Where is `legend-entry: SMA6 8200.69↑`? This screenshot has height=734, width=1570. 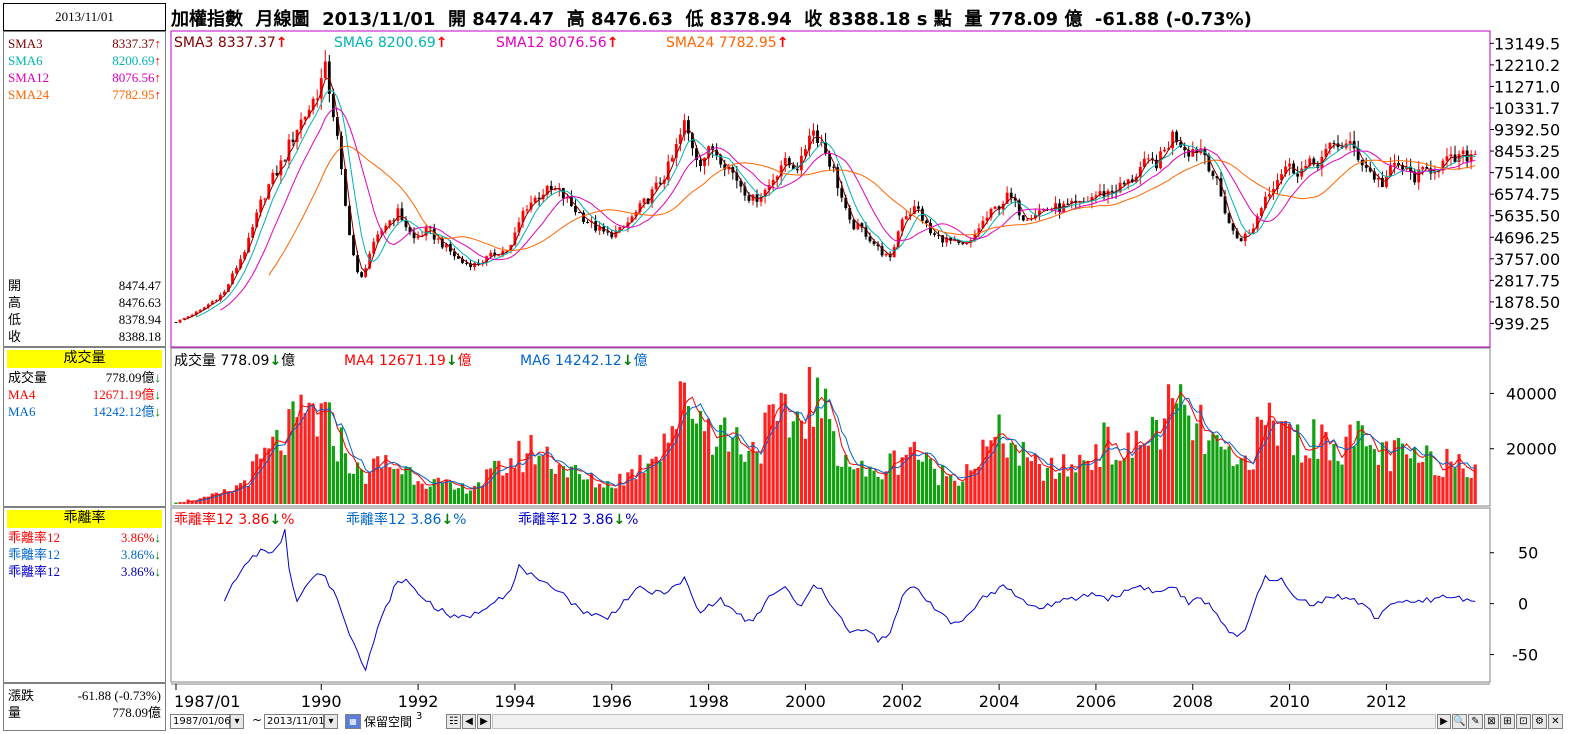 legend-entry: SMA6 8200.69↑ is located at coordinates (391, 43).